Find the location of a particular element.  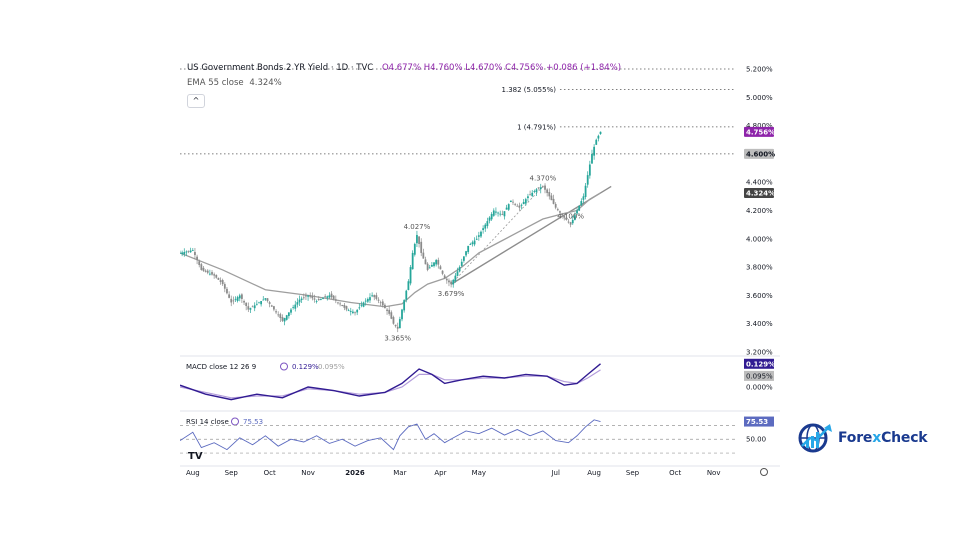

y-tick-label: 3.400% is located at coordinates (759, 324).